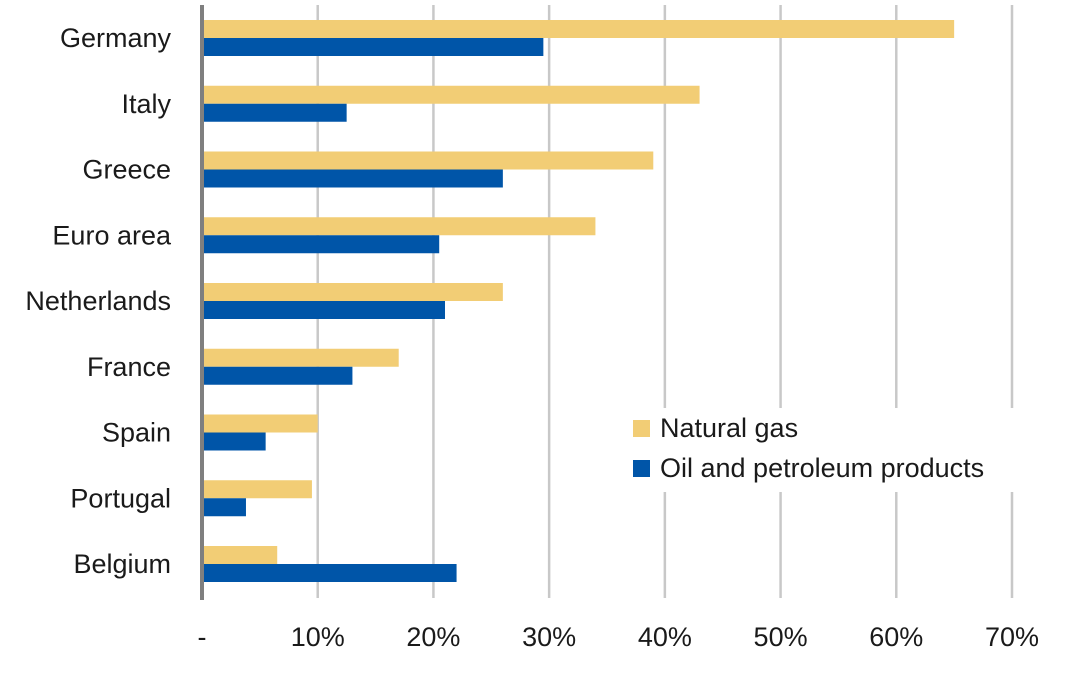  I want to click on category-label: Spain, so click(136, 433).